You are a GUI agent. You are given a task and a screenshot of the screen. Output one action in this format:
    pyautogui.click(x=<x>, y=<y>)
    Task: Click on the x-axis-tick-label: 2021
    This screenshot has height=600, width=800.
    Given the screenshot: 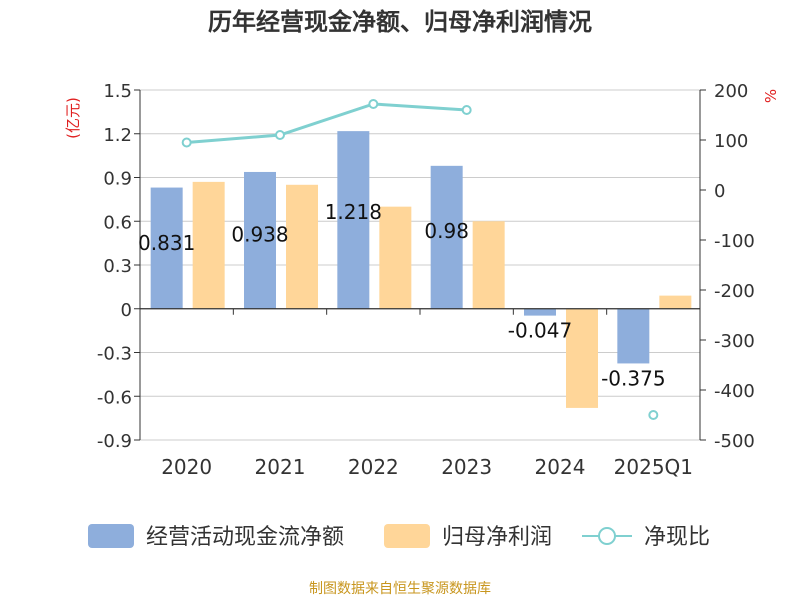 What is the action you would take?
    pyautogui.click(x=280, y=467)
    